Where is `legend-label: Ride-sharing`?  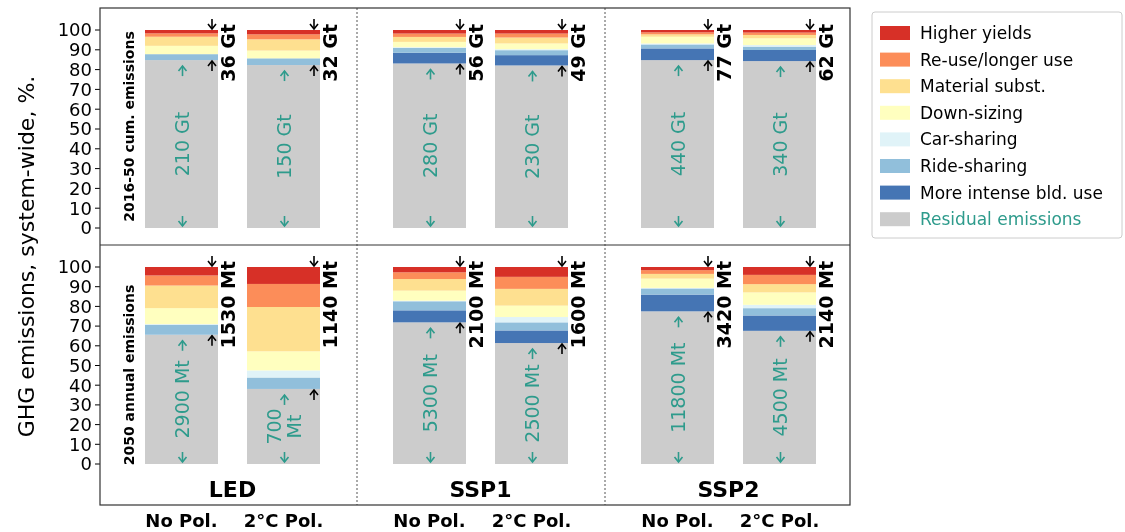
legend-label: Ride-sharing is located at coordinates (974, 165).